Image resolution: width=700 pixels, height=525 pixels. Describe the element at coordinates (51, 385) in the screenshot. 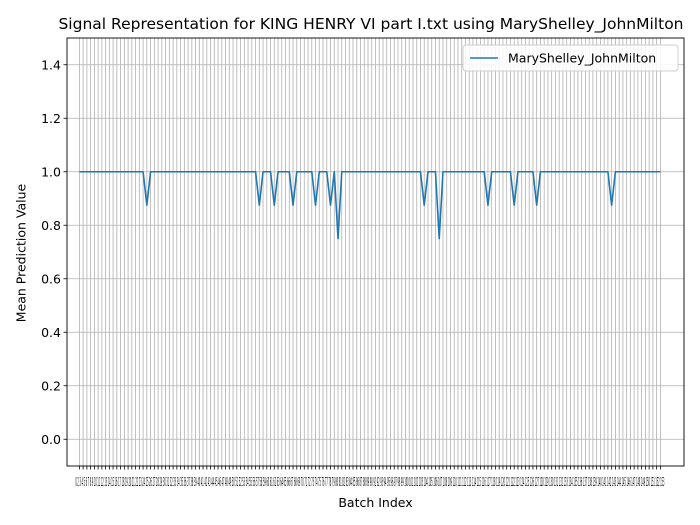

I see `y-tick-label: 0.2` at that location.